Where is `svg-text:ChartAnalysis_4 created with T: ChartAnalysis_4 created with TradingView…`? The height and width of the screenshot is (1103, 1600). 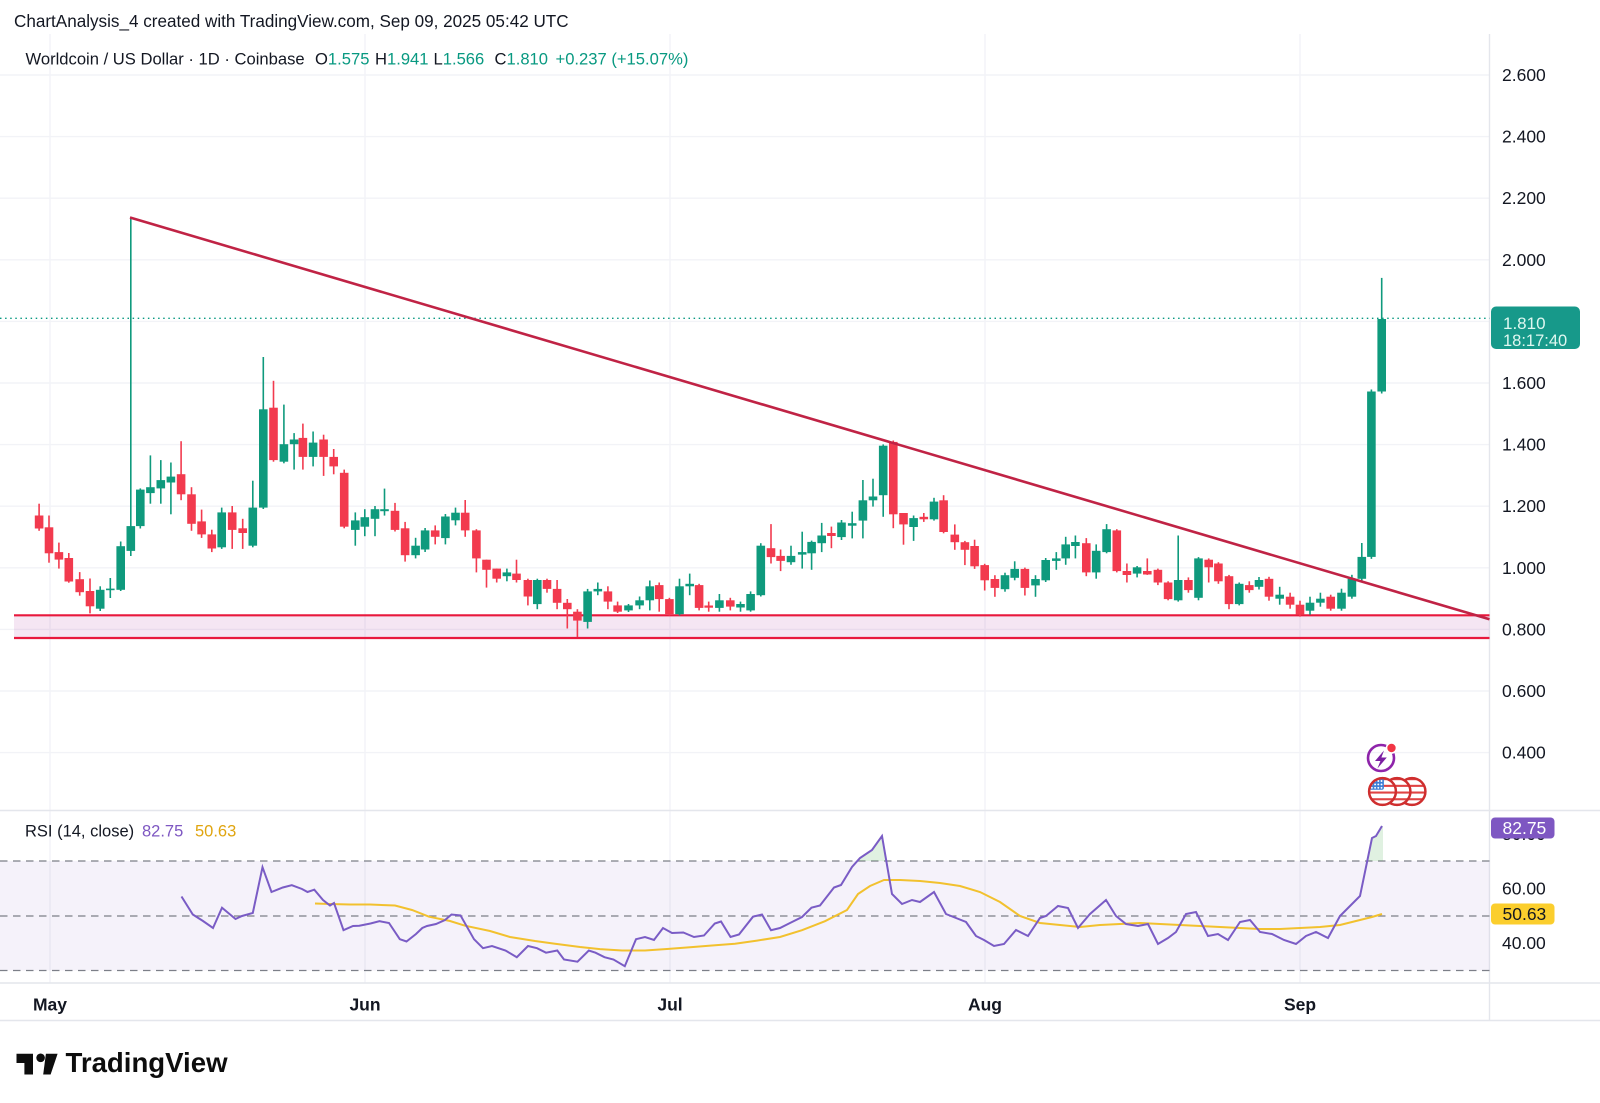 svg-text:ChartAnalysis_4 created with T: ChartAnalysis_4 created with TradingView… is located at coordinates (291, 21).